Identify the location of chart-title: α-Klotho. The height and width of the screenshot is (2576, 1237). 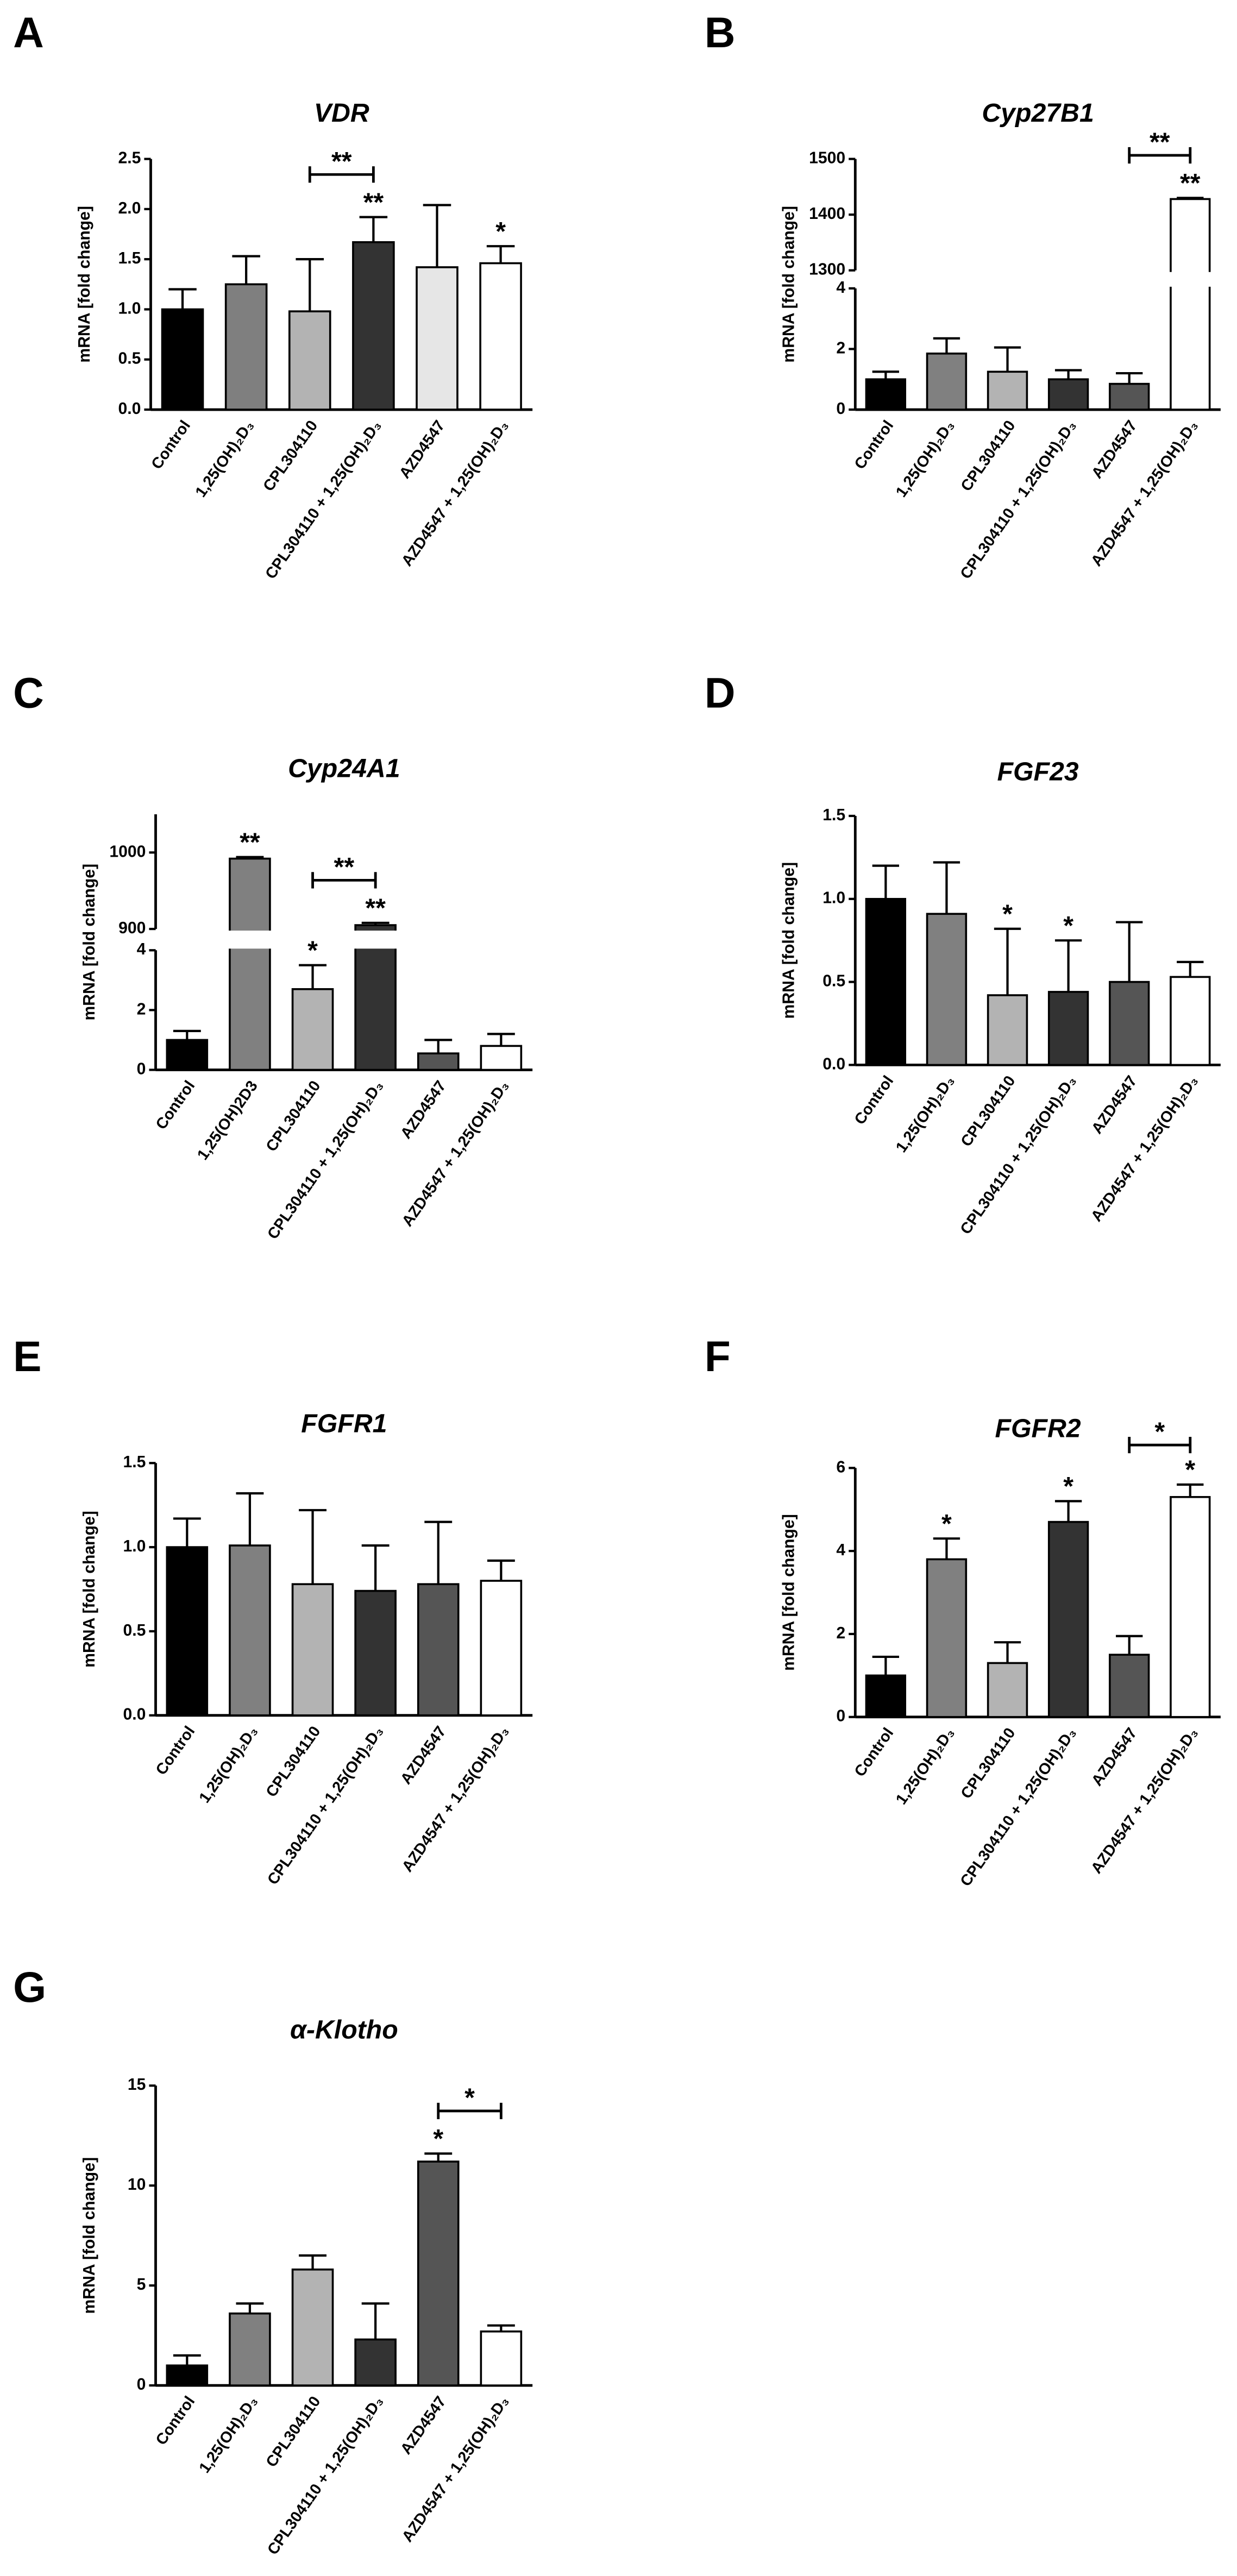
(344, 2030).